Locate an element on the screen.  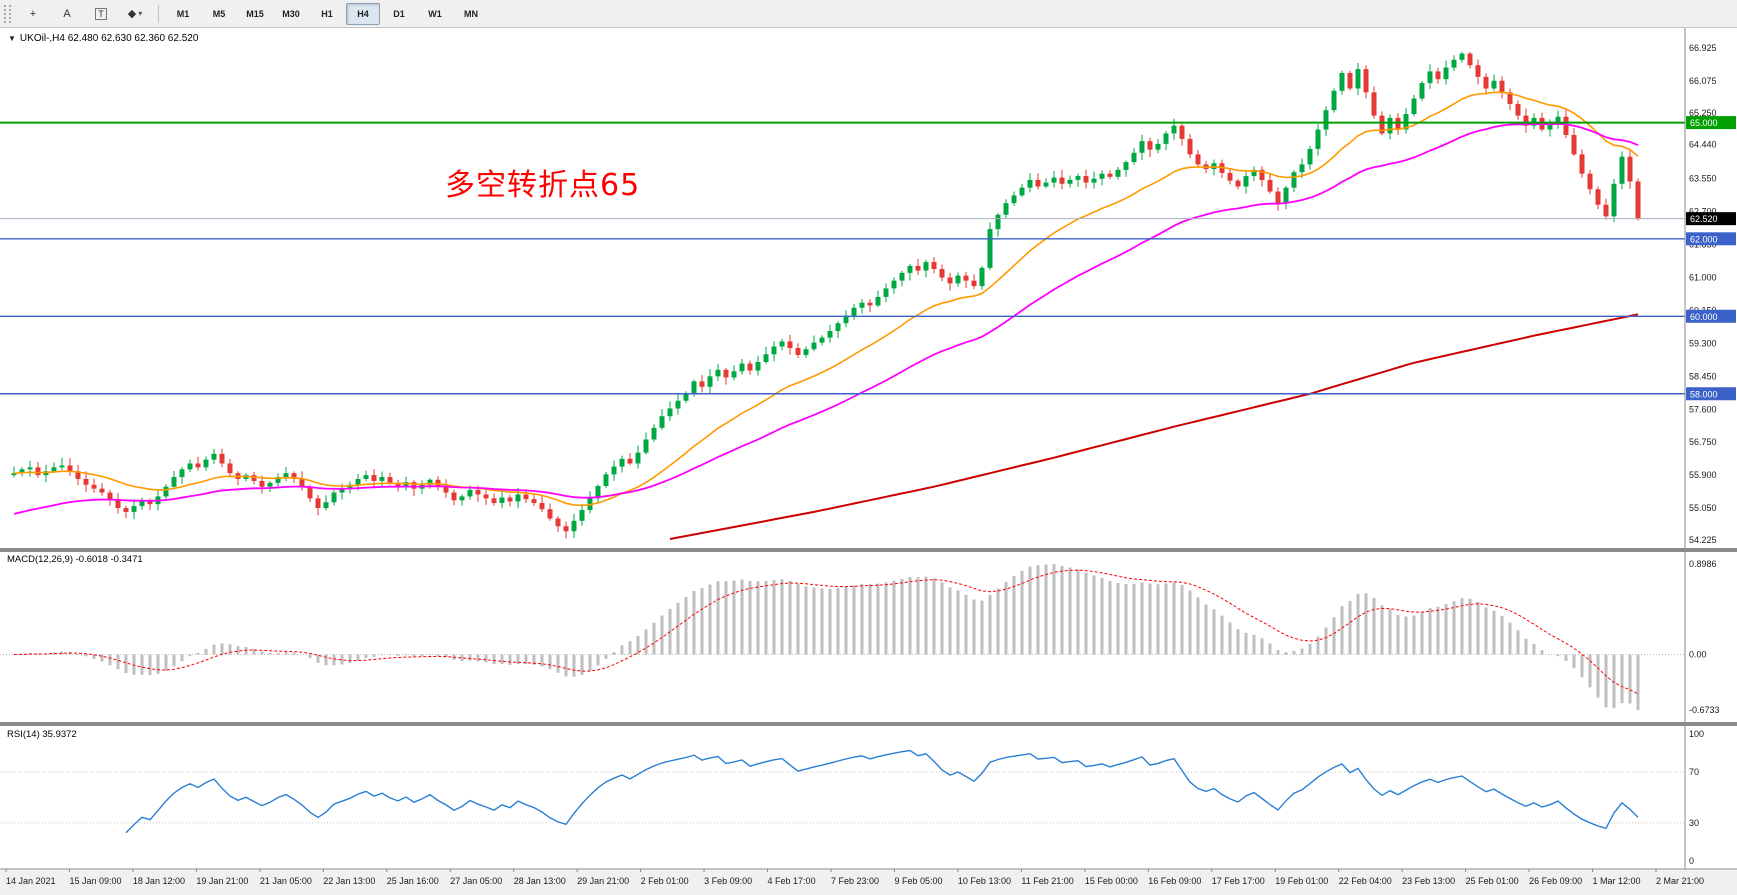
macd-indicator-label: MACD(12,26,9) -0.6018 -0.3471 is located at coordinates (75, 559).